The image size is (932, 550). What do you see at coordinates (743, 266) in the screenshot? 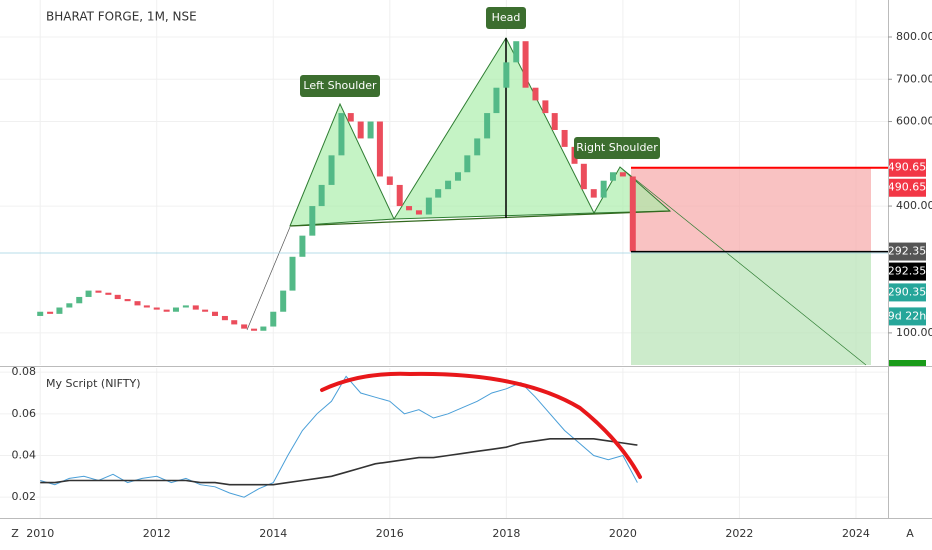
I see `target-line` at bounding box center [743, 266].